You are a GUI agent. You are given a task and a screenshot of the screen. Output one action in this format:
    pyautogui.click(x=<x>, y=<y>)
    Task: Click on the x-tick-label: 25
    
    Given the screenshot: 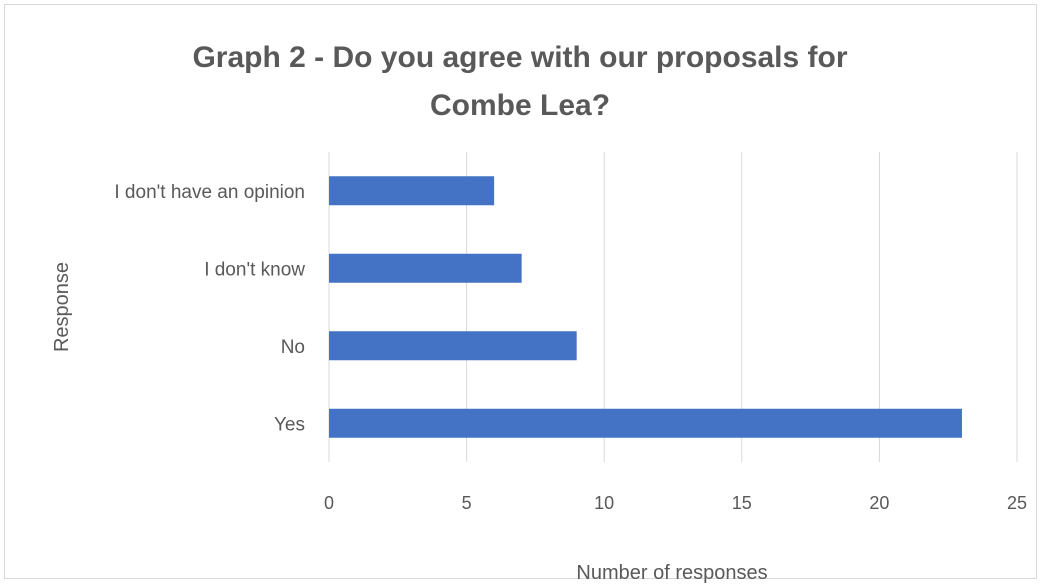 What is the action you would take?
    pyautogui.click(x=1017, y=503)
    